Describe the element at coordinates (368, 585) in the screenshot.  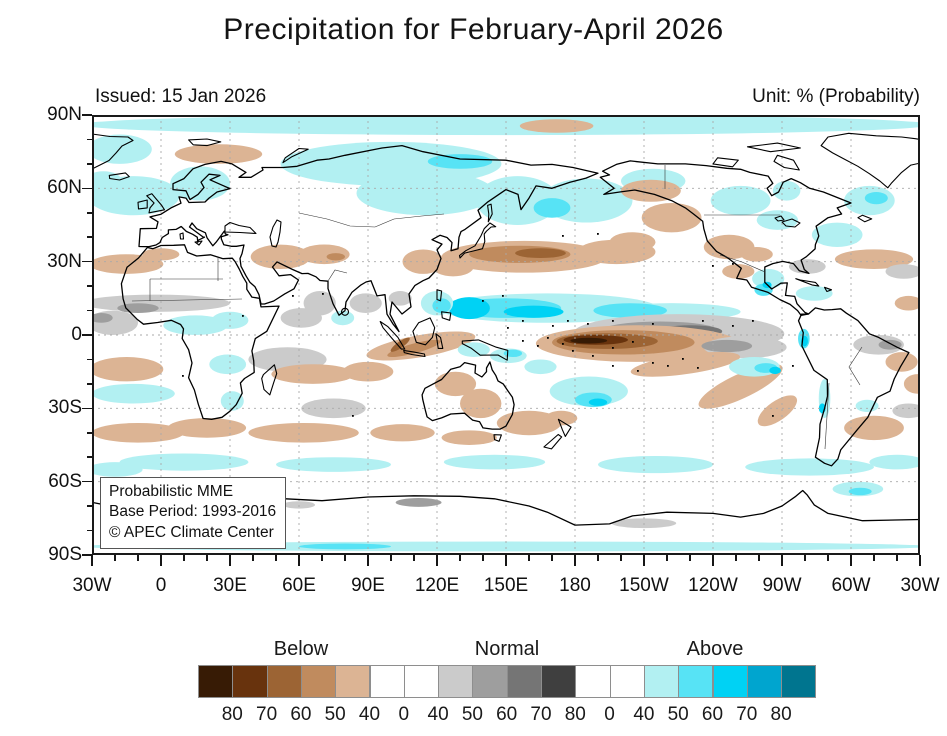
I see `lon-axis-label: 90E` at that location.